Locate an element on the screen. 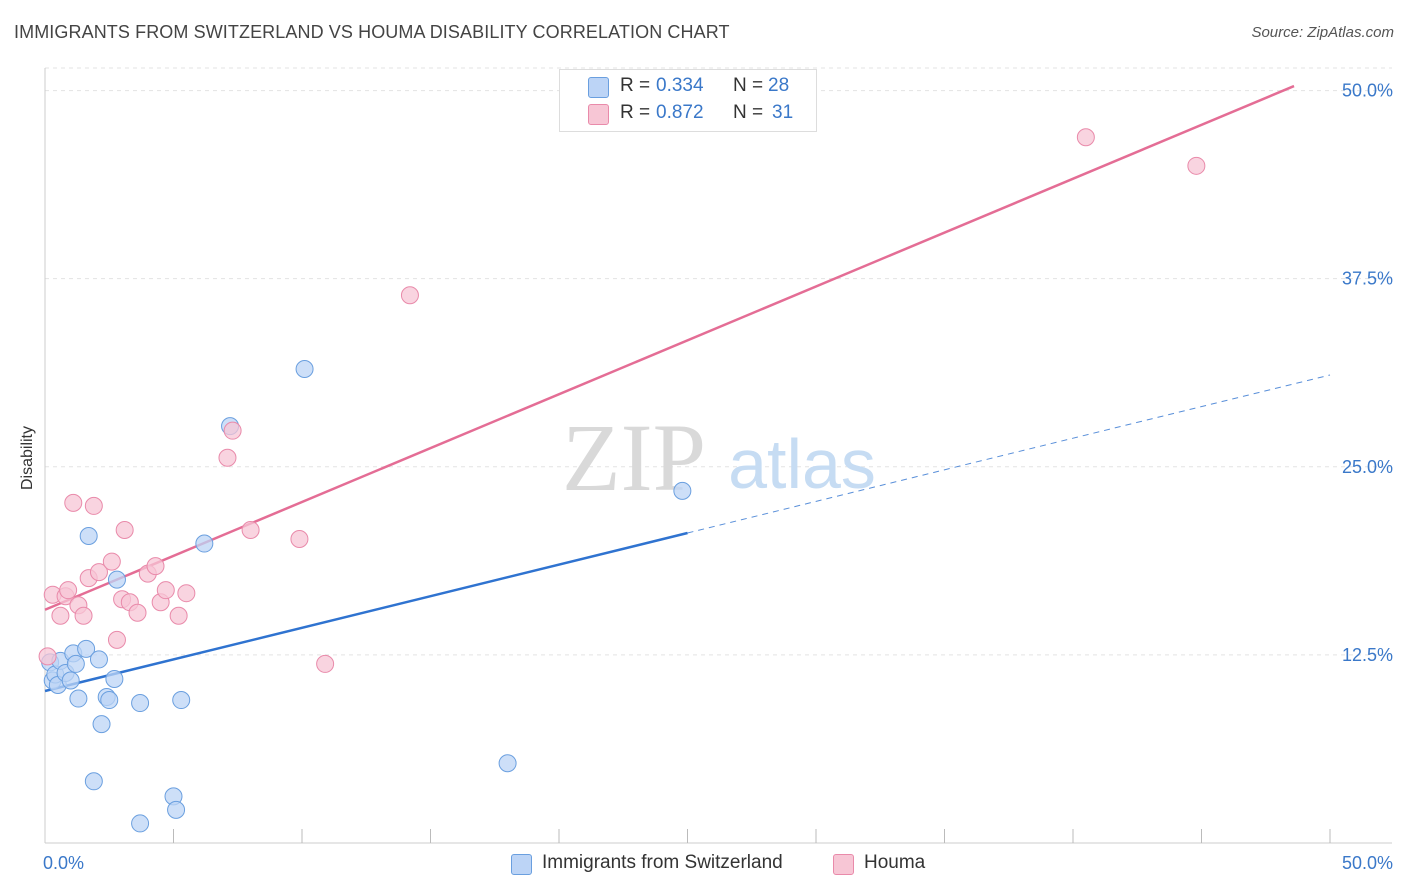 Image resolution: width=1406 pixels, height=892 pixels. y-tick-label: 25.0% is located at coordinates (1367, 467).